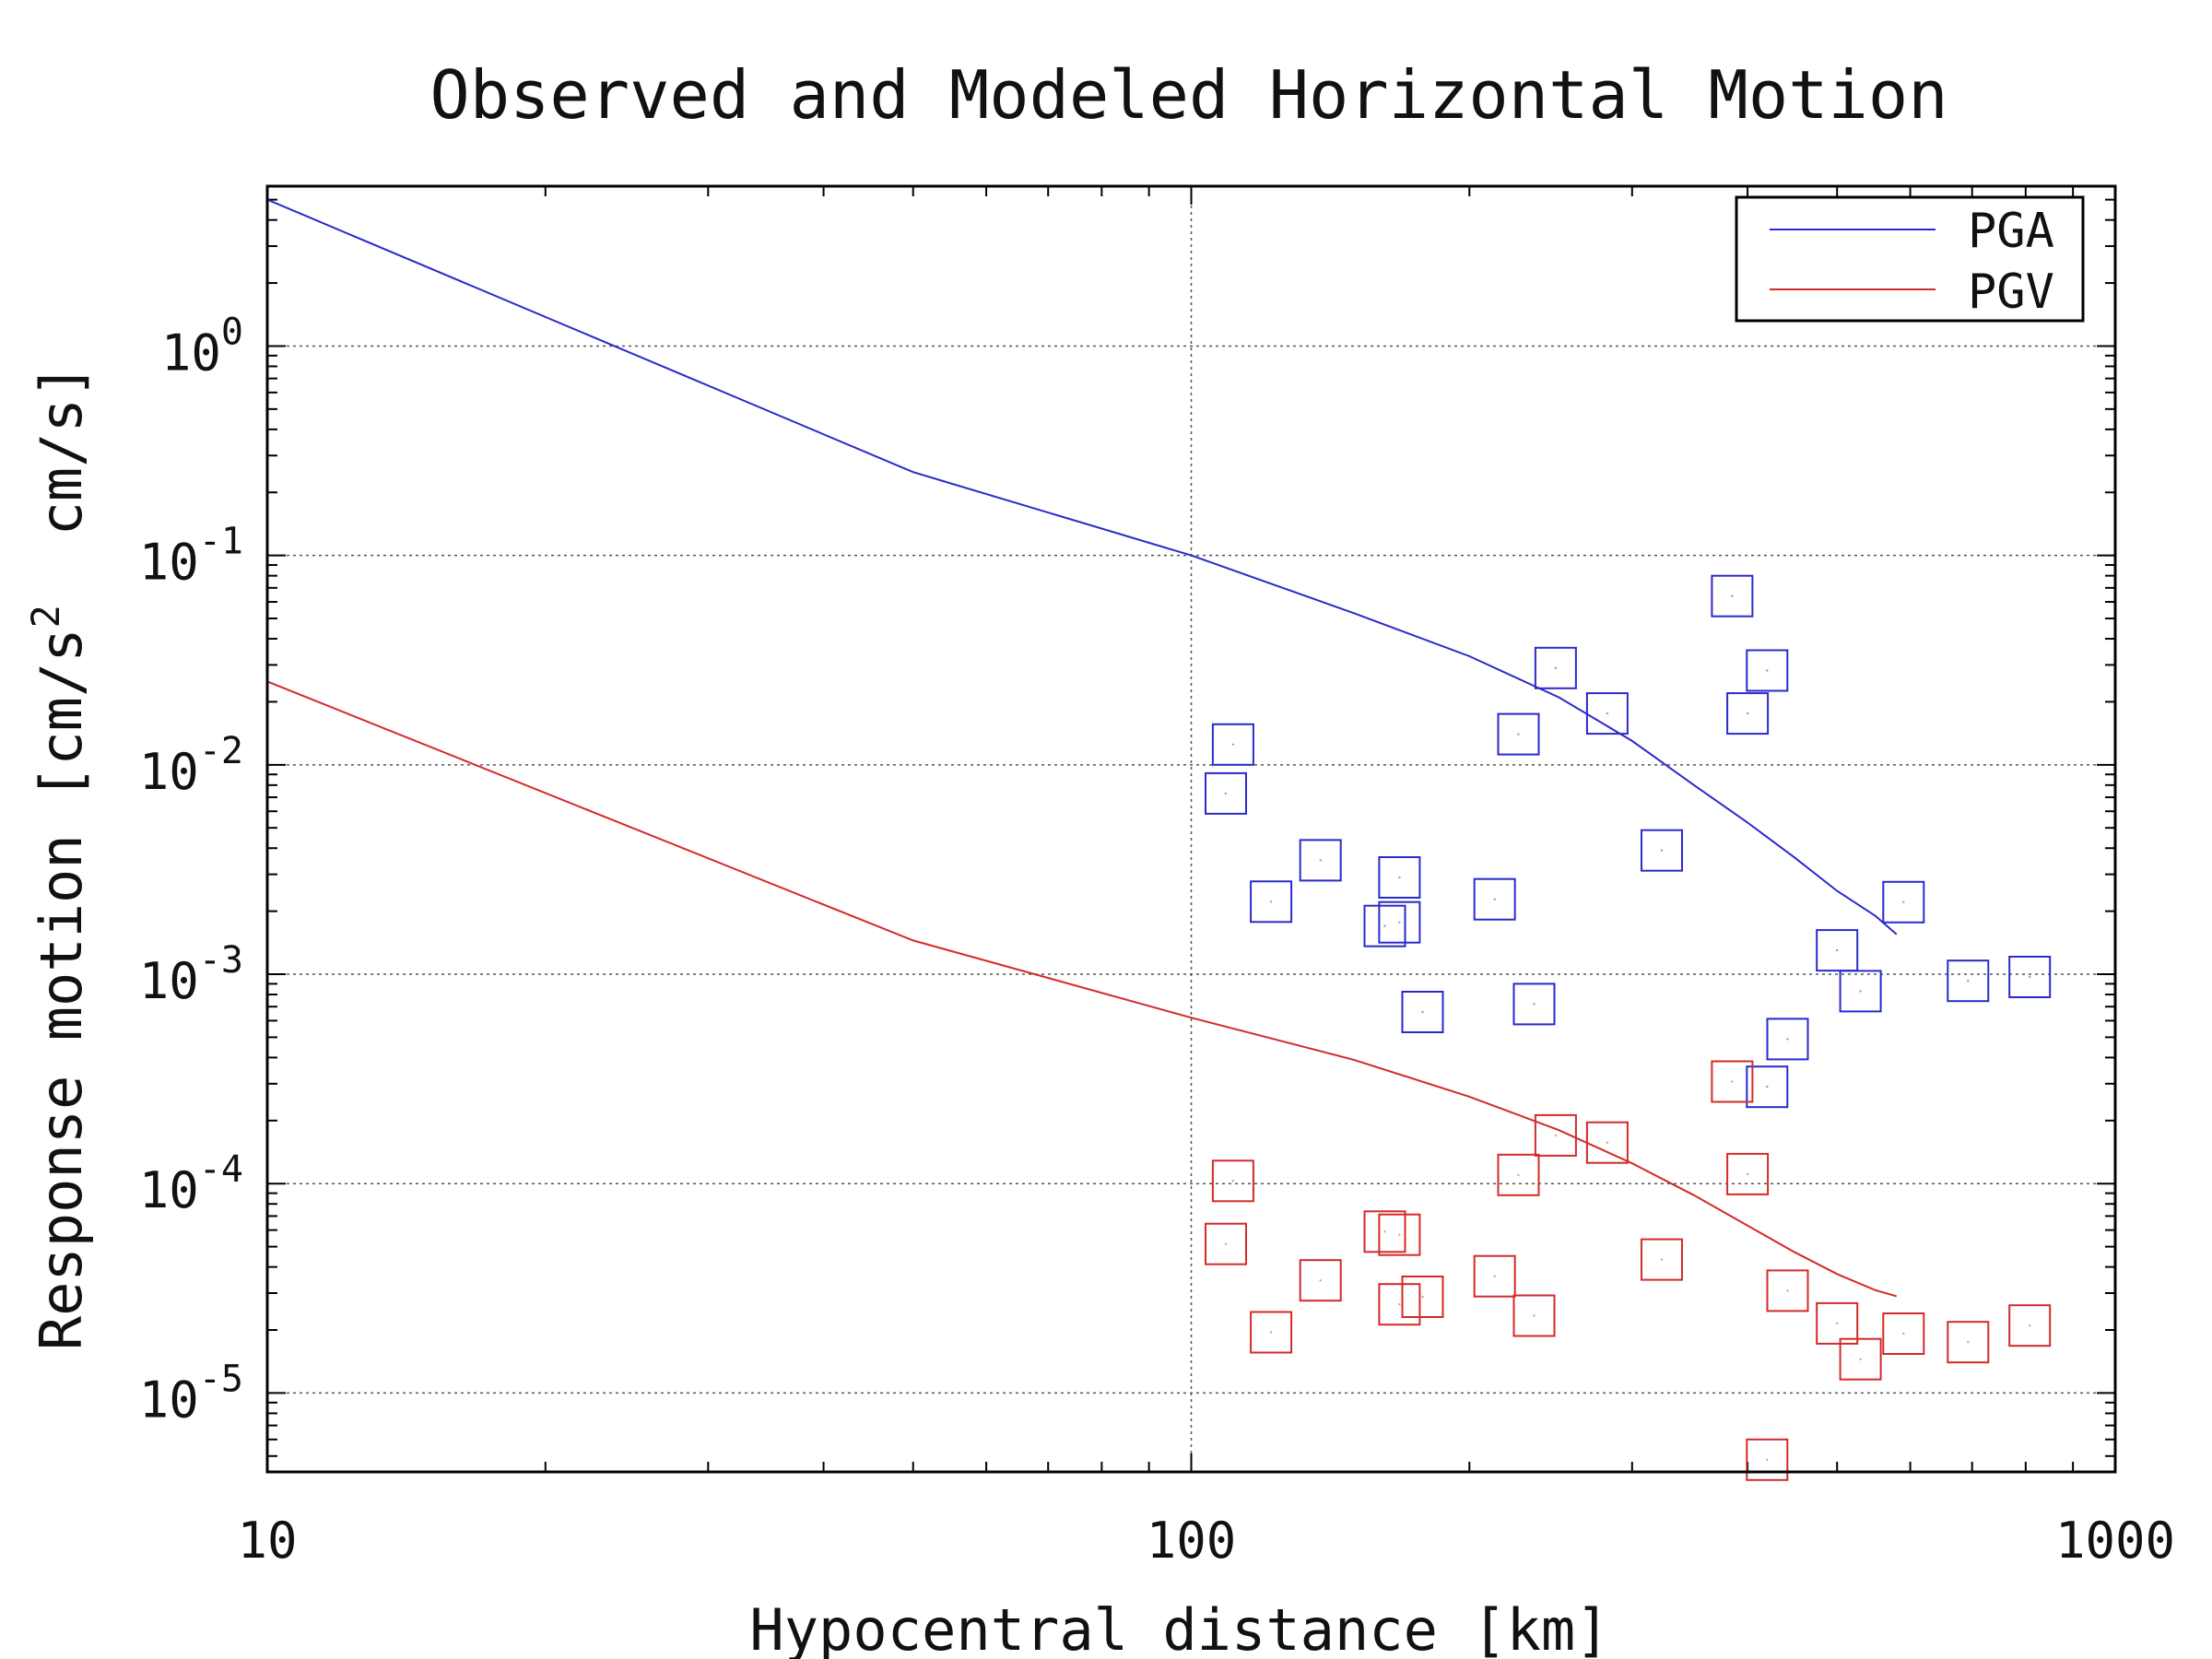 The width and height of the screenshot is (2212, 1659). Describe the element at coordinates (1179, 1627) in the screenshot. I see `x-axis-label: Hypocentral distance [km]` at that location.